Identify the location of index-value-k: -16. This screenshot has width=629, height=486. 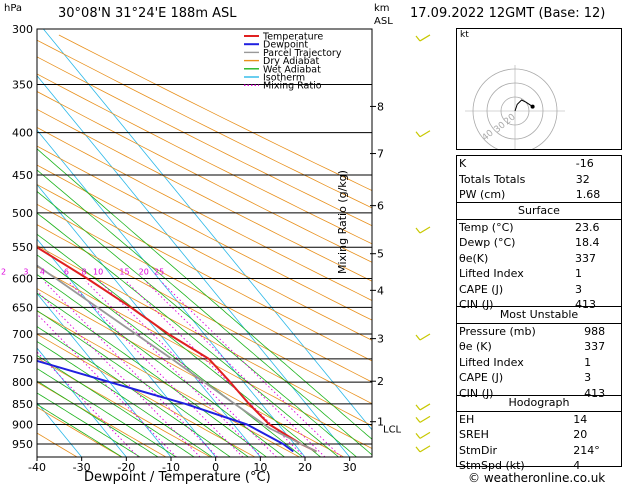
(584, 163).